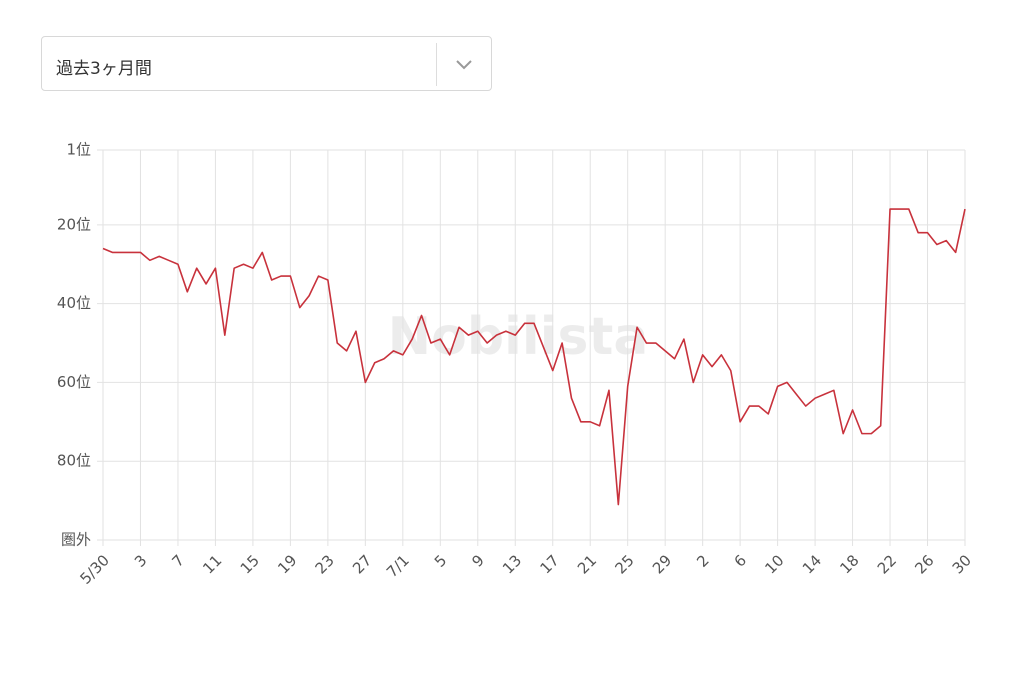  What do you see at coordinates (587, 564) in the screenshot?
I see `x-tick-label: 21` at bounding box center [587, 564].